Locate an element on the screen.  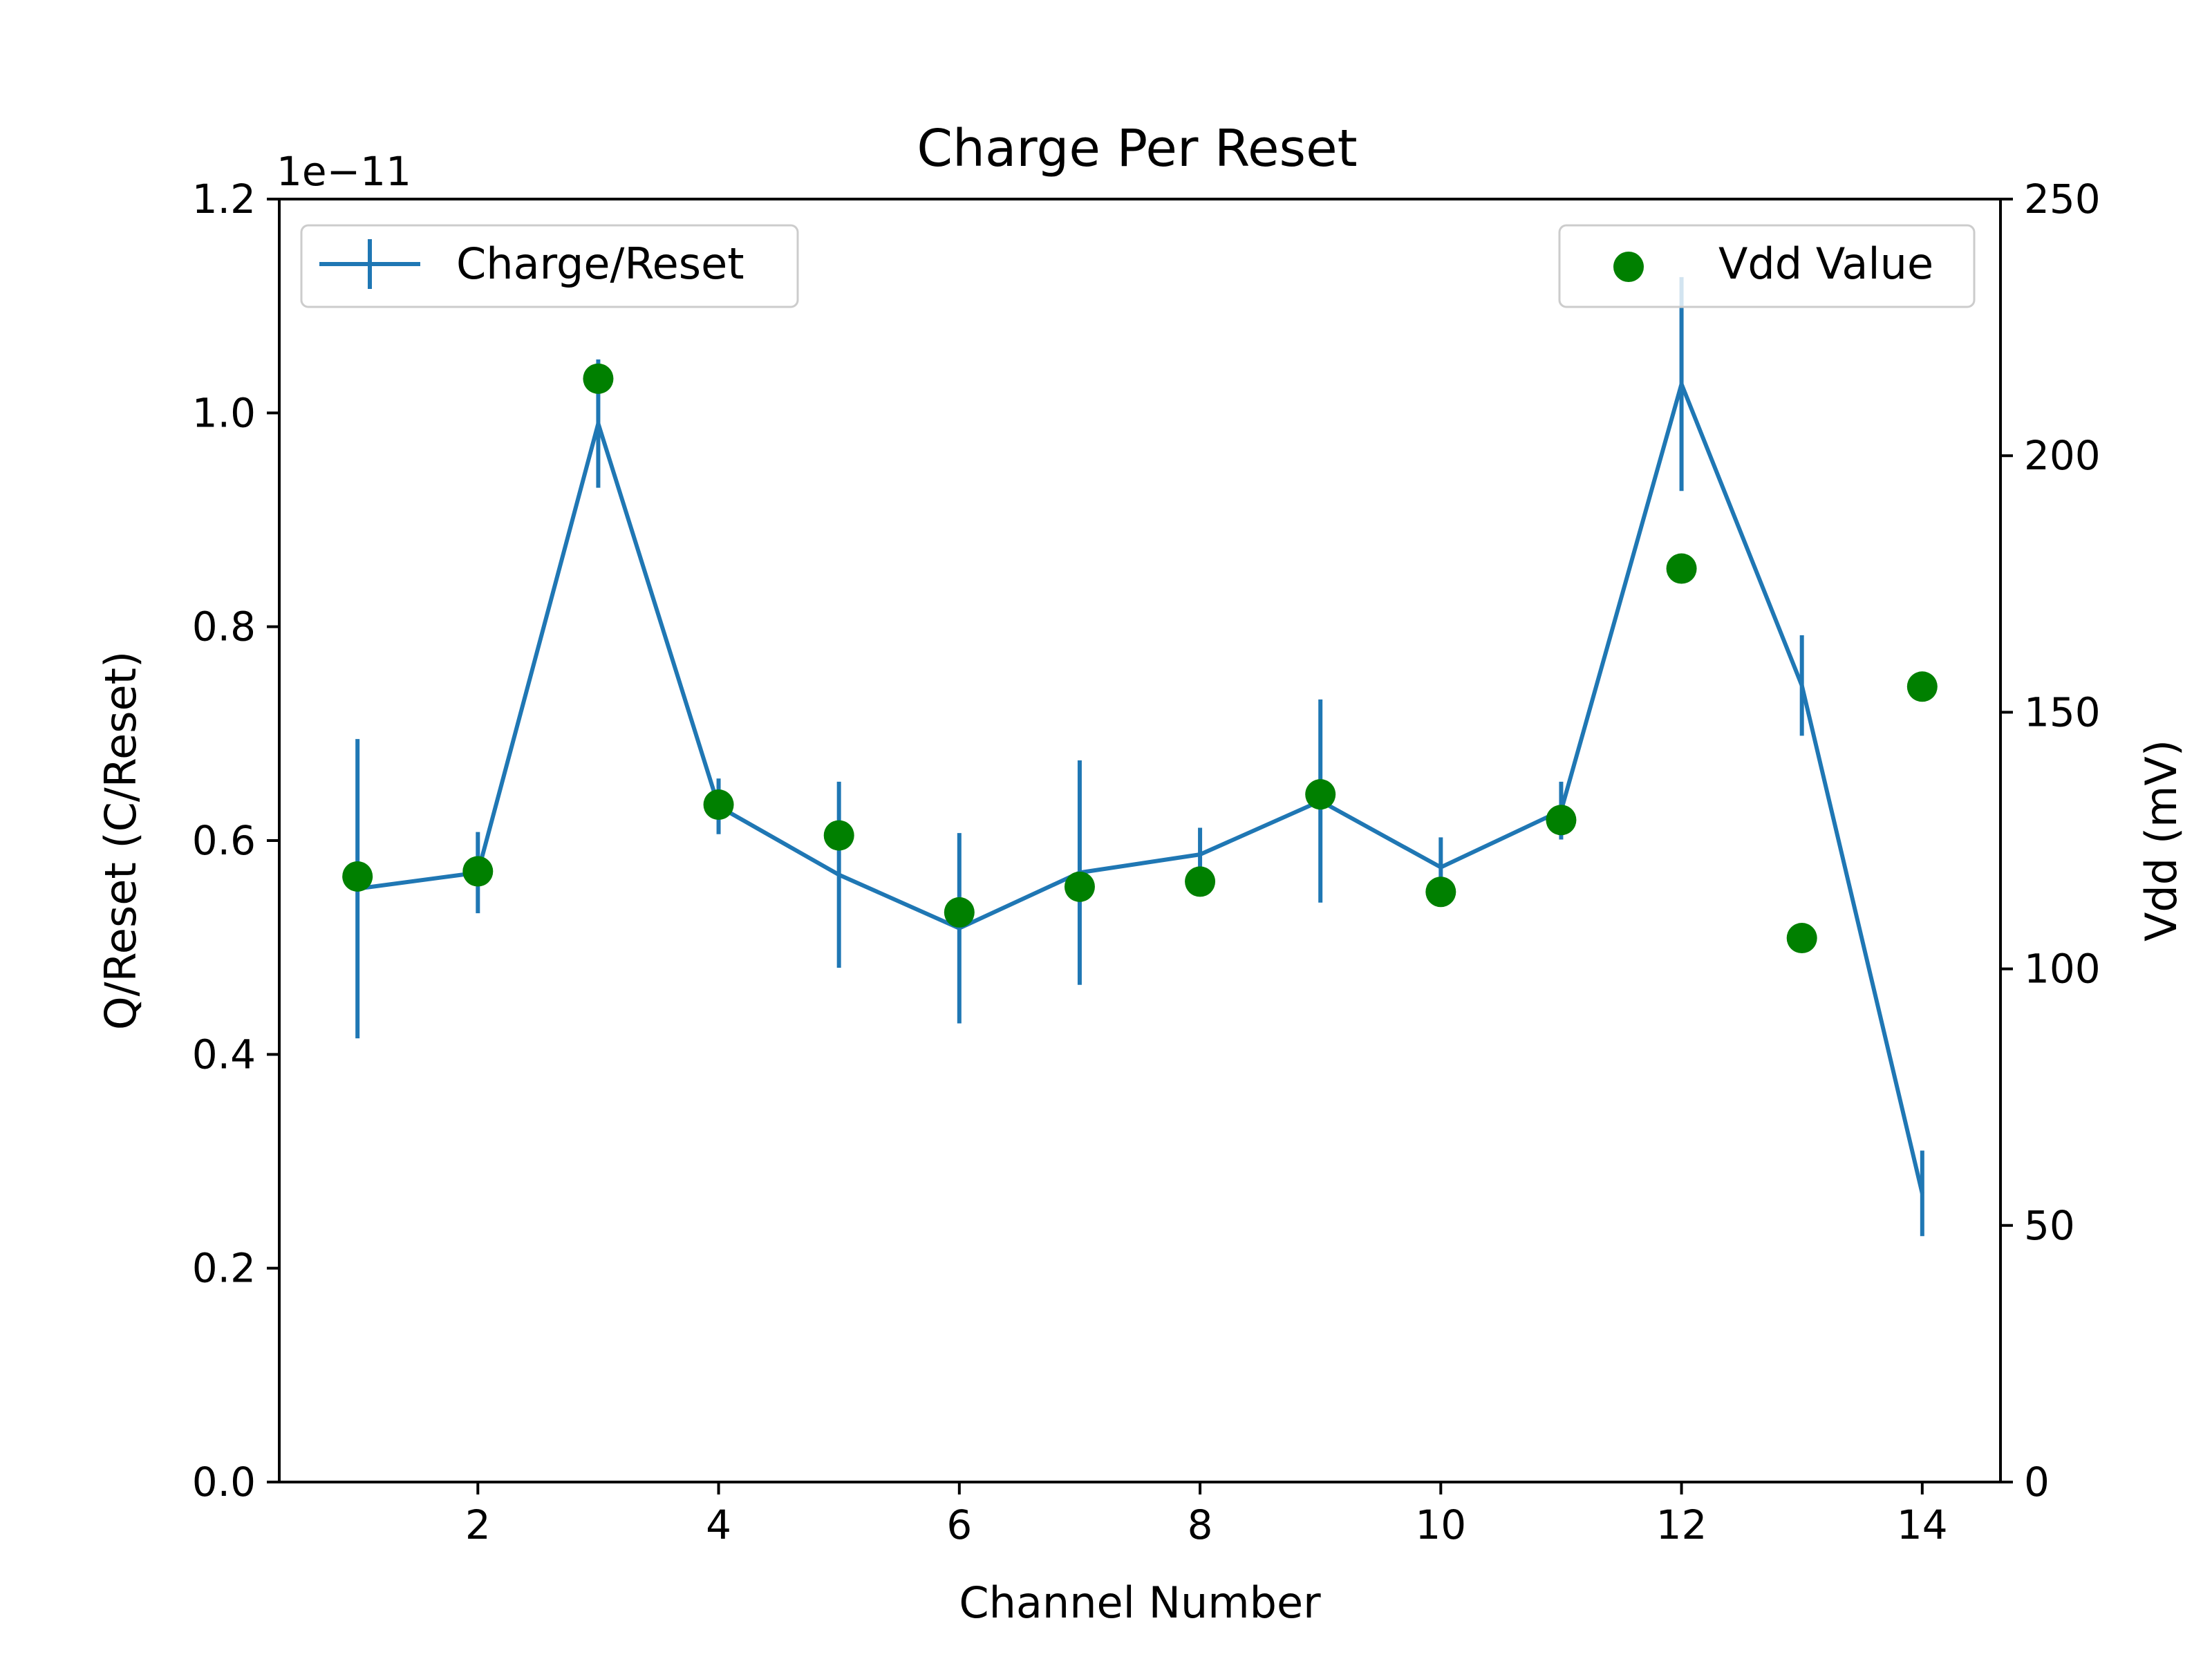
y-tick-label: 1.2 is located at coordinates (224, 199).